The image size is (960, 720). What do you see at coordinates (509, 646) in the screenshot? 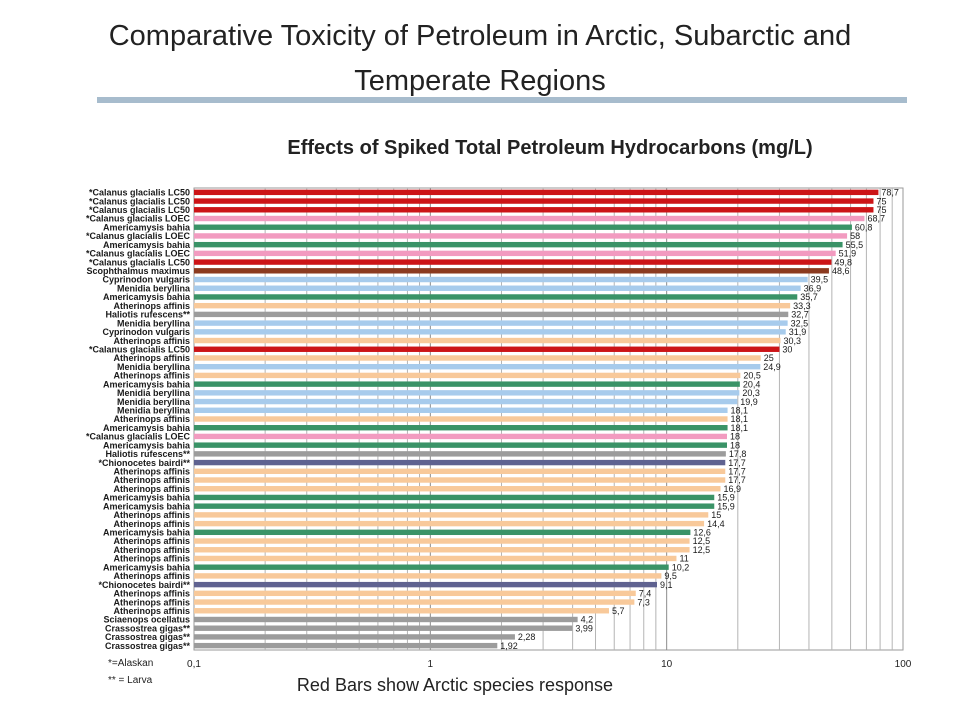
I see `value-label: 1,92` at bounding box center [509, 646].